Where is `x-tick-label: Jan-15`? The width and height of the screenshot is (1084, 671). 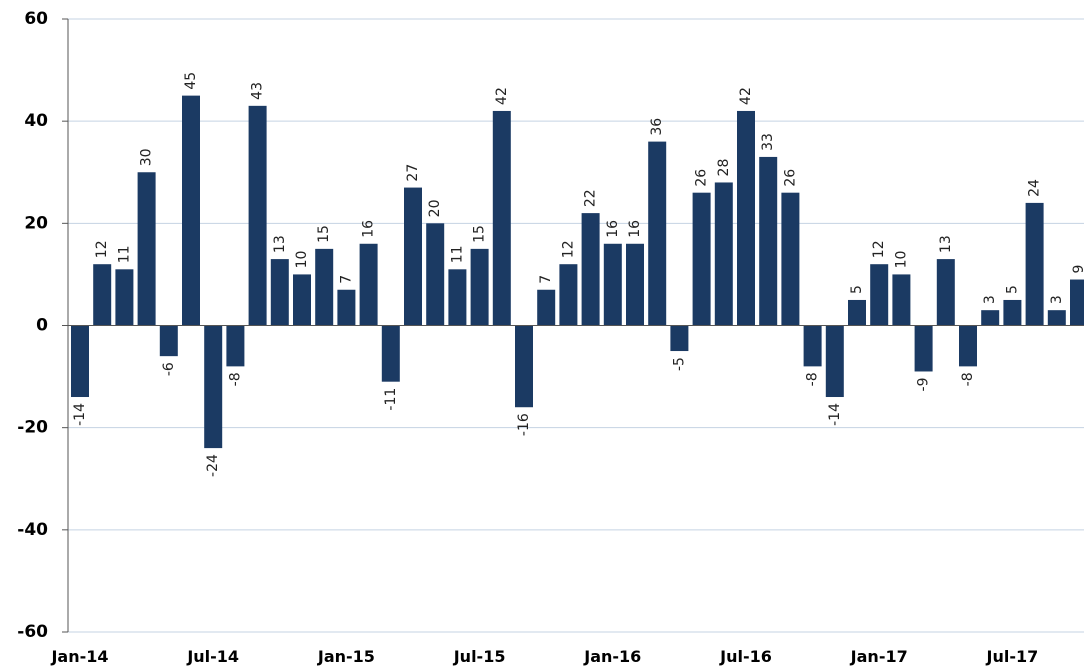
x-tick-label: Jan-15 is located at coordinates (346, 656).